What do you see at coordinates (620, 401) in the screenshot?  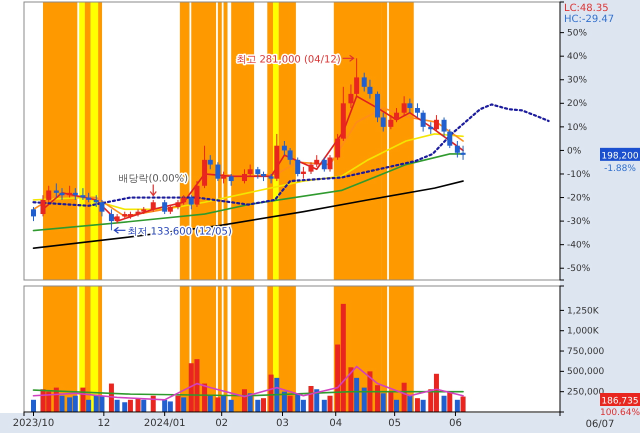 I see `text: 186,735` at bounding box center [620, 401].